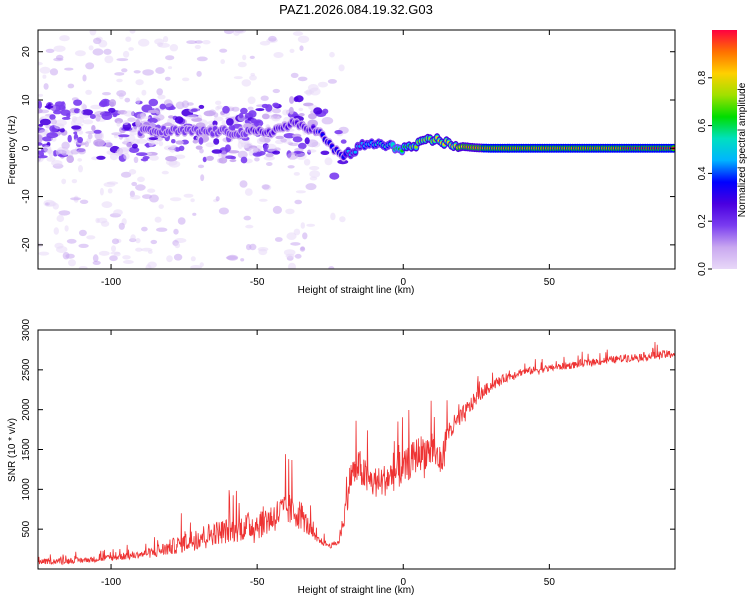 This screenshot has width=750, height=600. What do you see at coordinates (26, 489) in the screenshot?
I see `y-tick-label: 1000` at bounding box center [26, 489].